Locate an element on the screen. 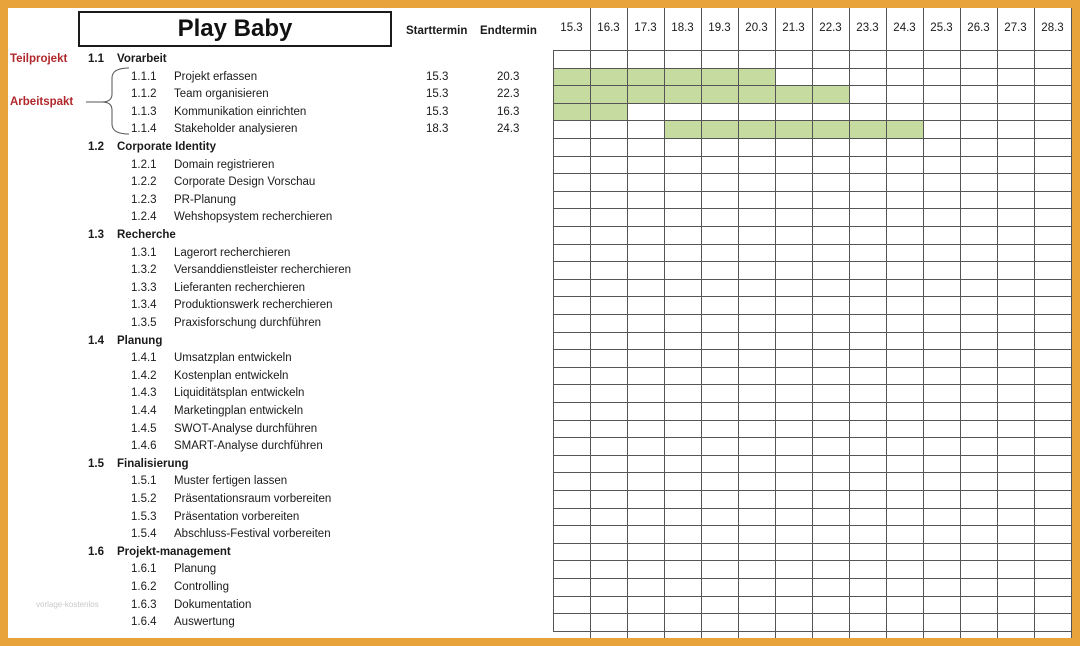 Image resolution: width=1080 pixels, height=646 pixels. date-header-cell: 23.3 is located at coordinates (867, 28).